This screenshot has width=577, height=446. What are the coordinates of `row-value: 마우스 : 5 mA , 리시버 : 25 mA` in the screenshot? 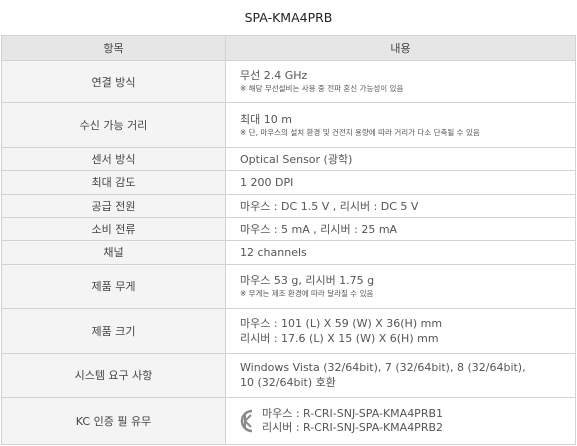 It's located at (400, 229).